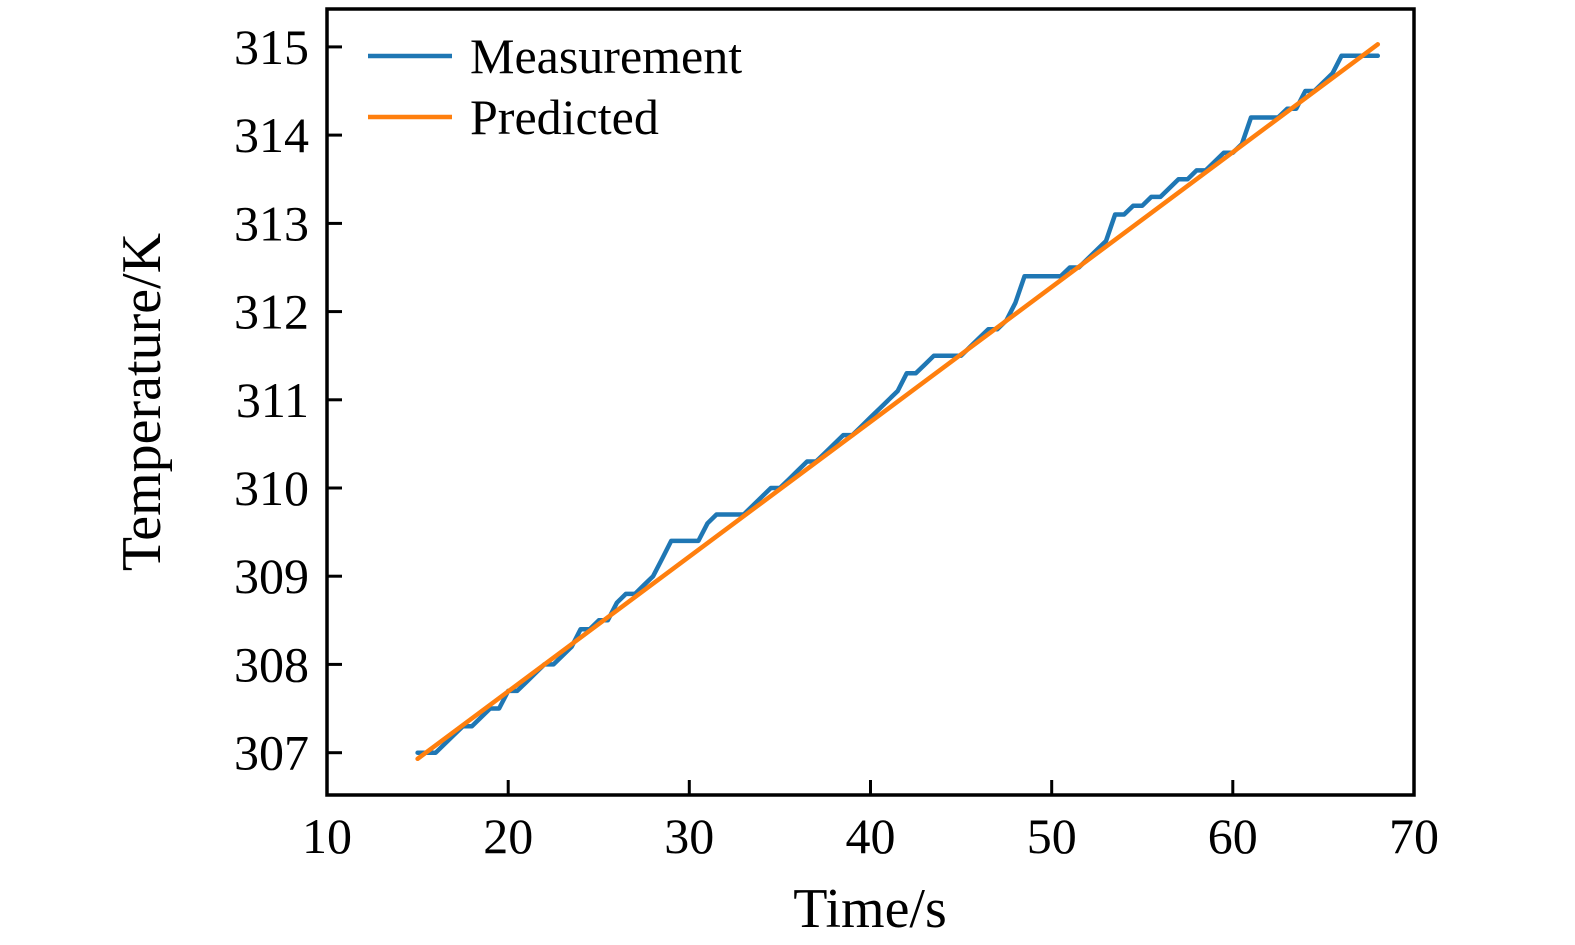 The height and width of the screenshot is (945, 1575). Describe the element at coordinates (271, 576) in the screenshot. I see `y-tick-label: 309` at that location.